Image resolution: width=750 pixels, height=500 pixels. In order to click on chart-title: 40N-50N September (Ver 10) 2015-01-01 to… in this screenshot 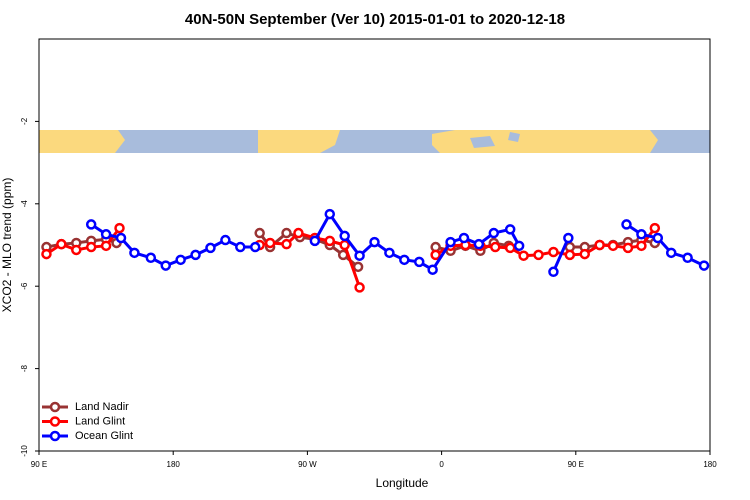, I will do `click(375, 19)`.